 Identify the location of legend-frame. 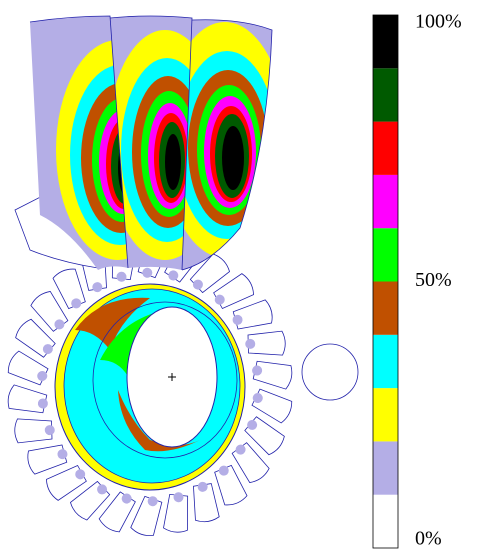
(385, 281).